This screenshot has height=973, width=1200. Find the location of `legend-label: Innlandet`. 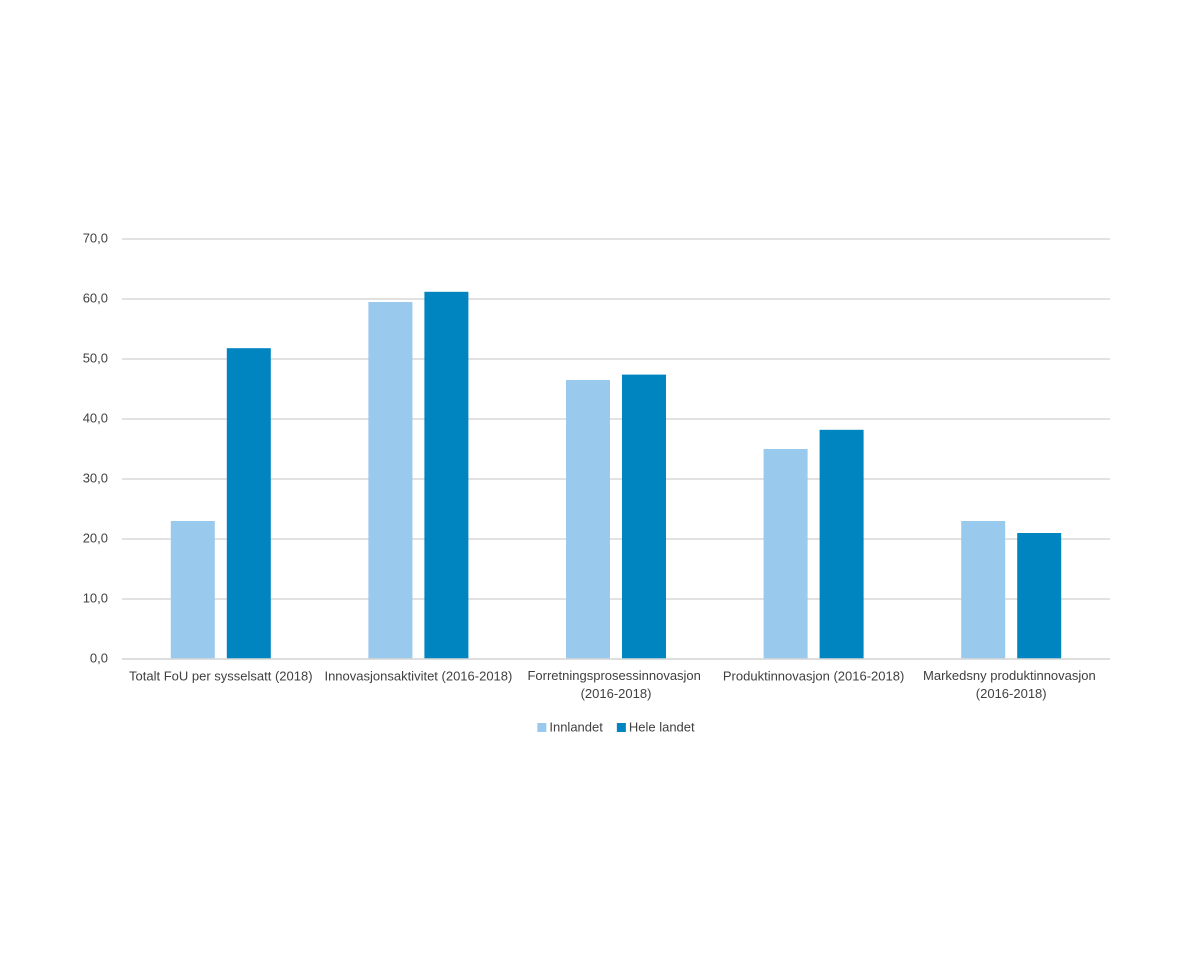

legend-label: Innlandet is located at coordinates (576, 726).